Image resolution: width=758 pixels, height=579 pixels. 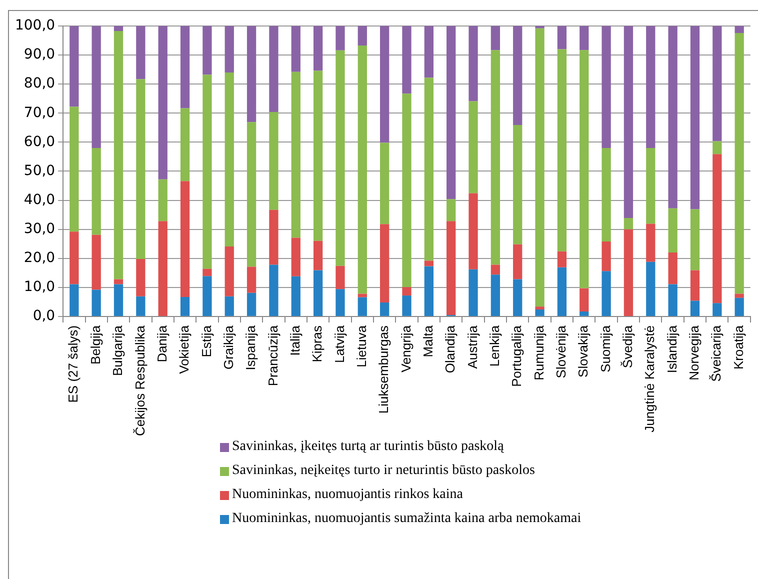 I want to click on legend-label: Savininkas, neįkeitęs turto ir neturintis būsto paskolos, so click(x=383, y=470).